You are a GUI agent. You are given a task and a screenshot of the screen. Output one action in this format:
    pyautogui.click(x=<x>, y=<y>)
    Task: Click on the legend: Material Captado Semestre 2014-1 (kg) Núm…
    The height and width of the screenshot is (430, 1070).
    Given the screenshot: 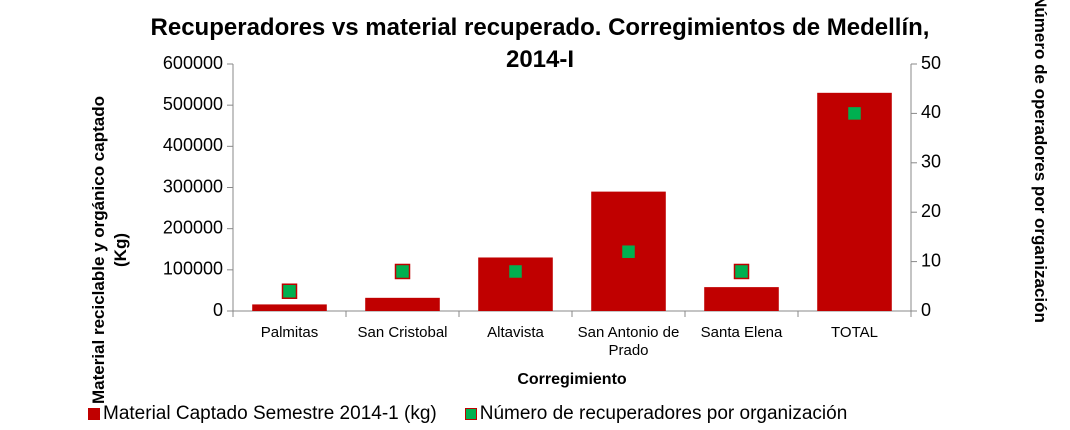 What is the action you would take?
    pyautogui.click(x=467, y=414)
    